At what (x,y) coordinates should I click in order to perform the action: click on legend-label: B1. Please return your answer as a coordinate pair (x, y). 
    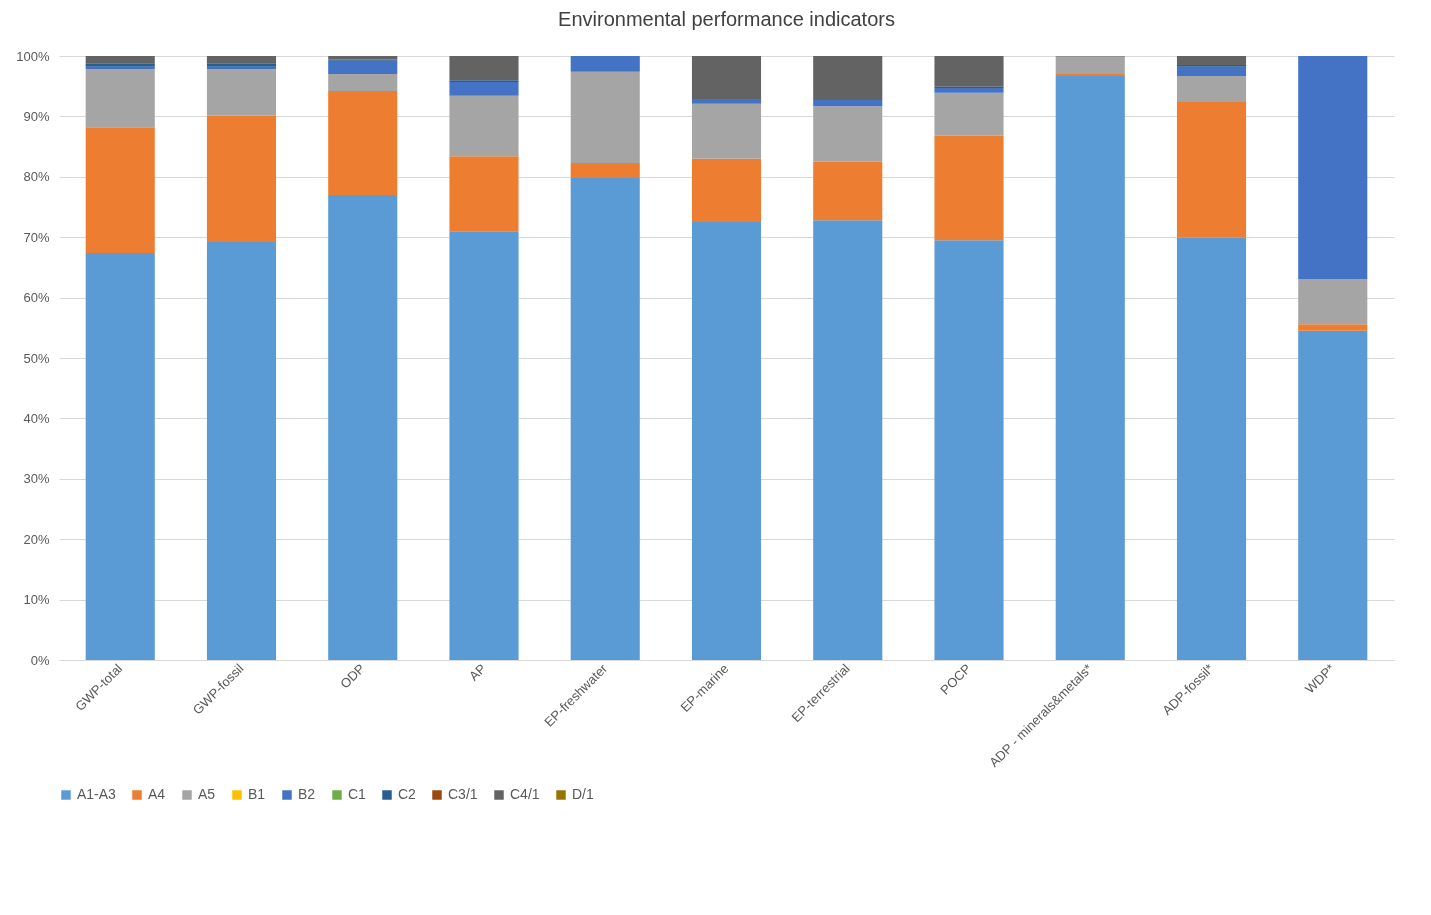
    Looking at the image, I should click on (257, 794).